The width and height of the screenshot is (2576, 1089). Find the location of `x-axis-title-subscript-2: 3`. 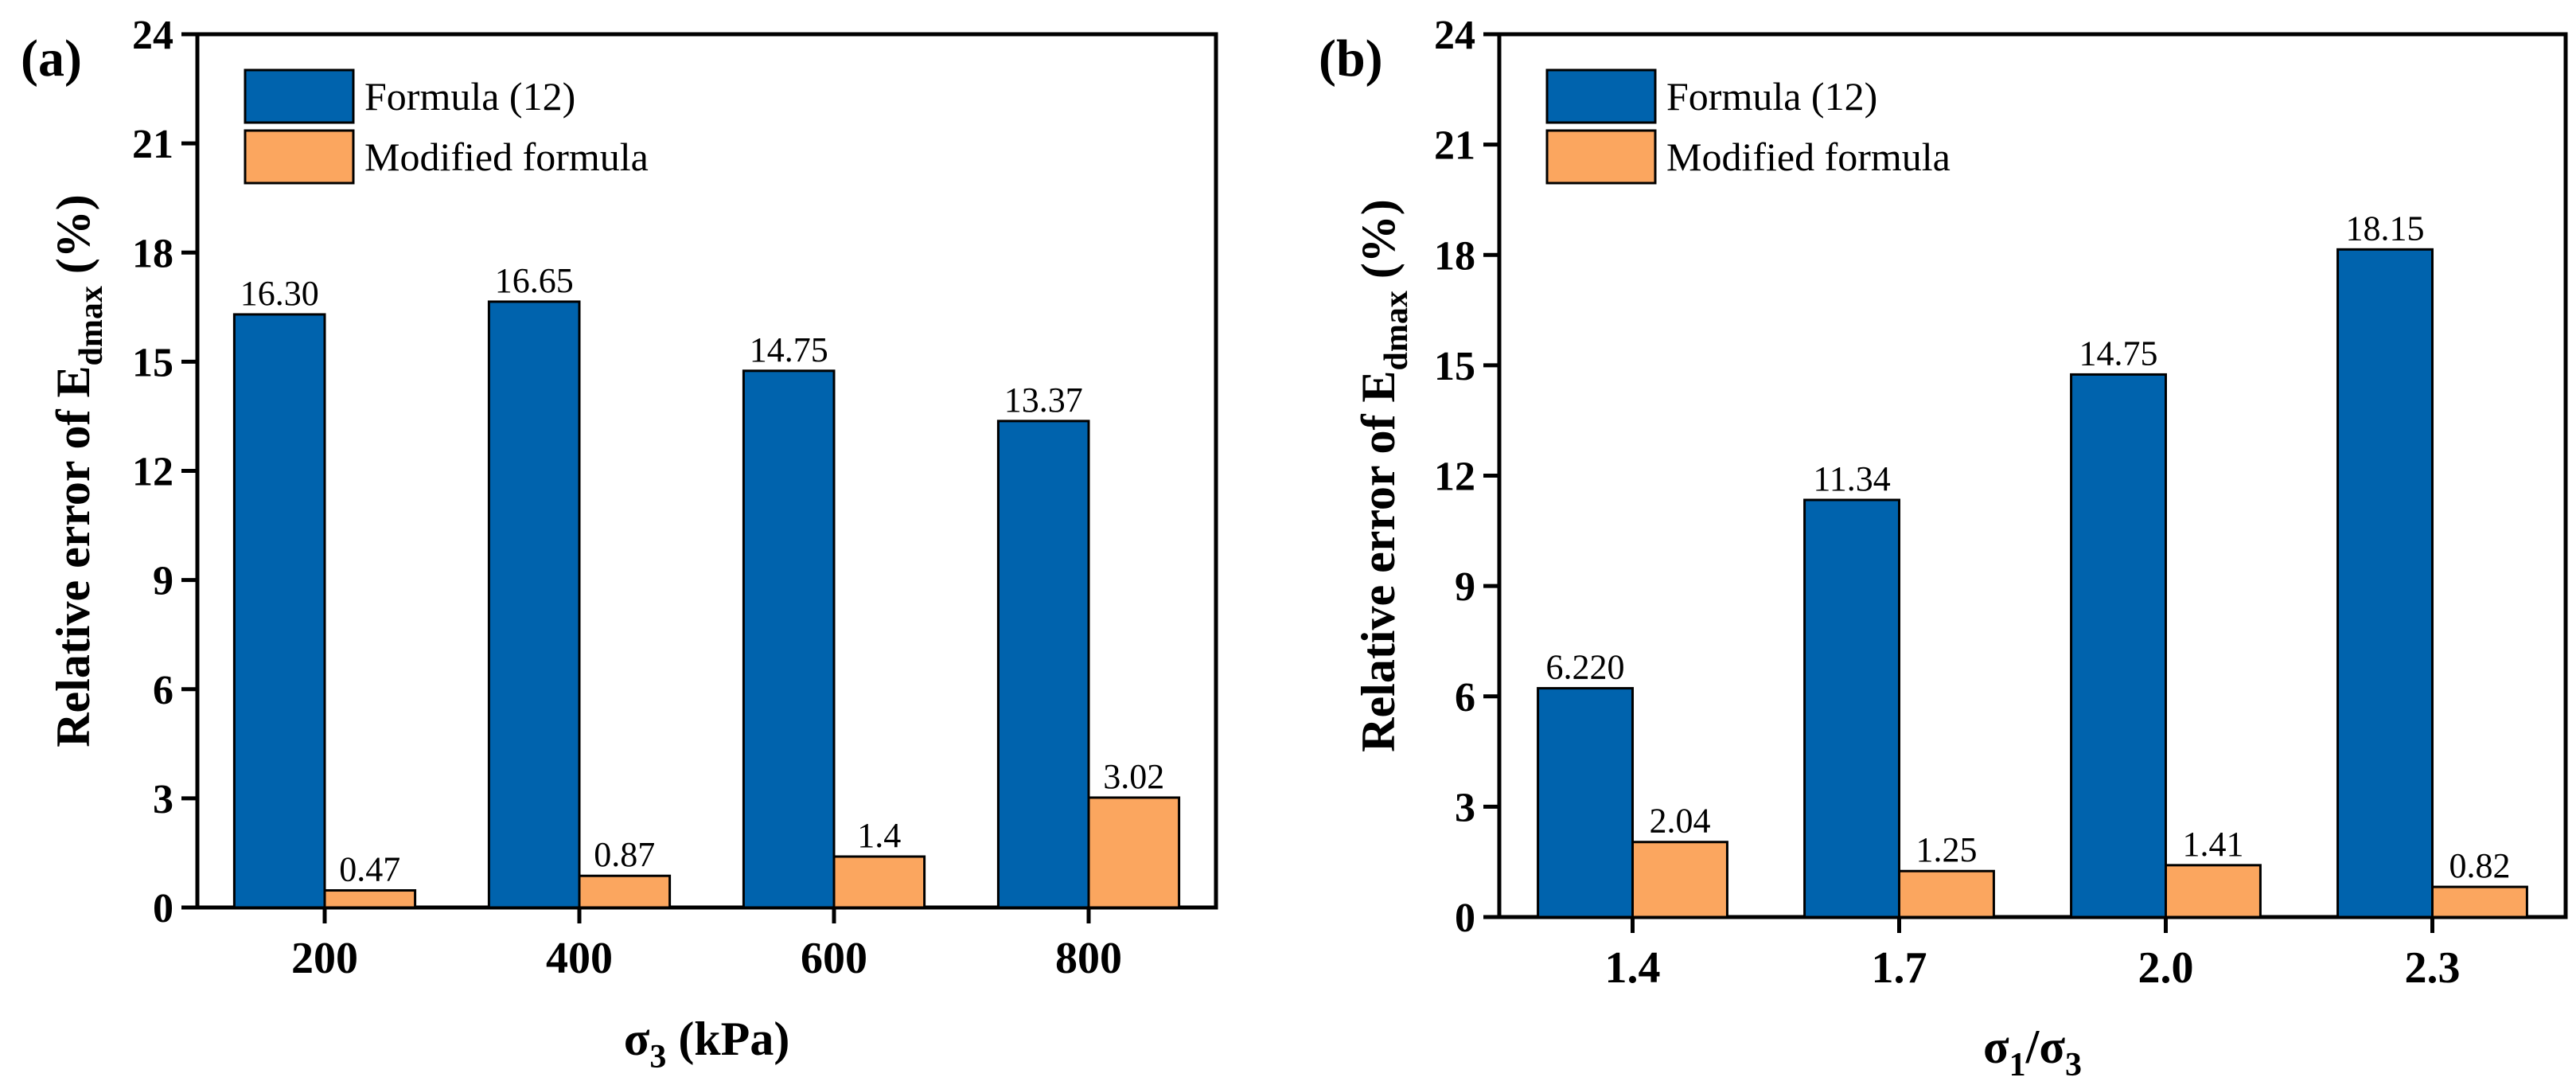

x-axis-title-subscript-2: 3 is located at coordinates (2073, 1065).